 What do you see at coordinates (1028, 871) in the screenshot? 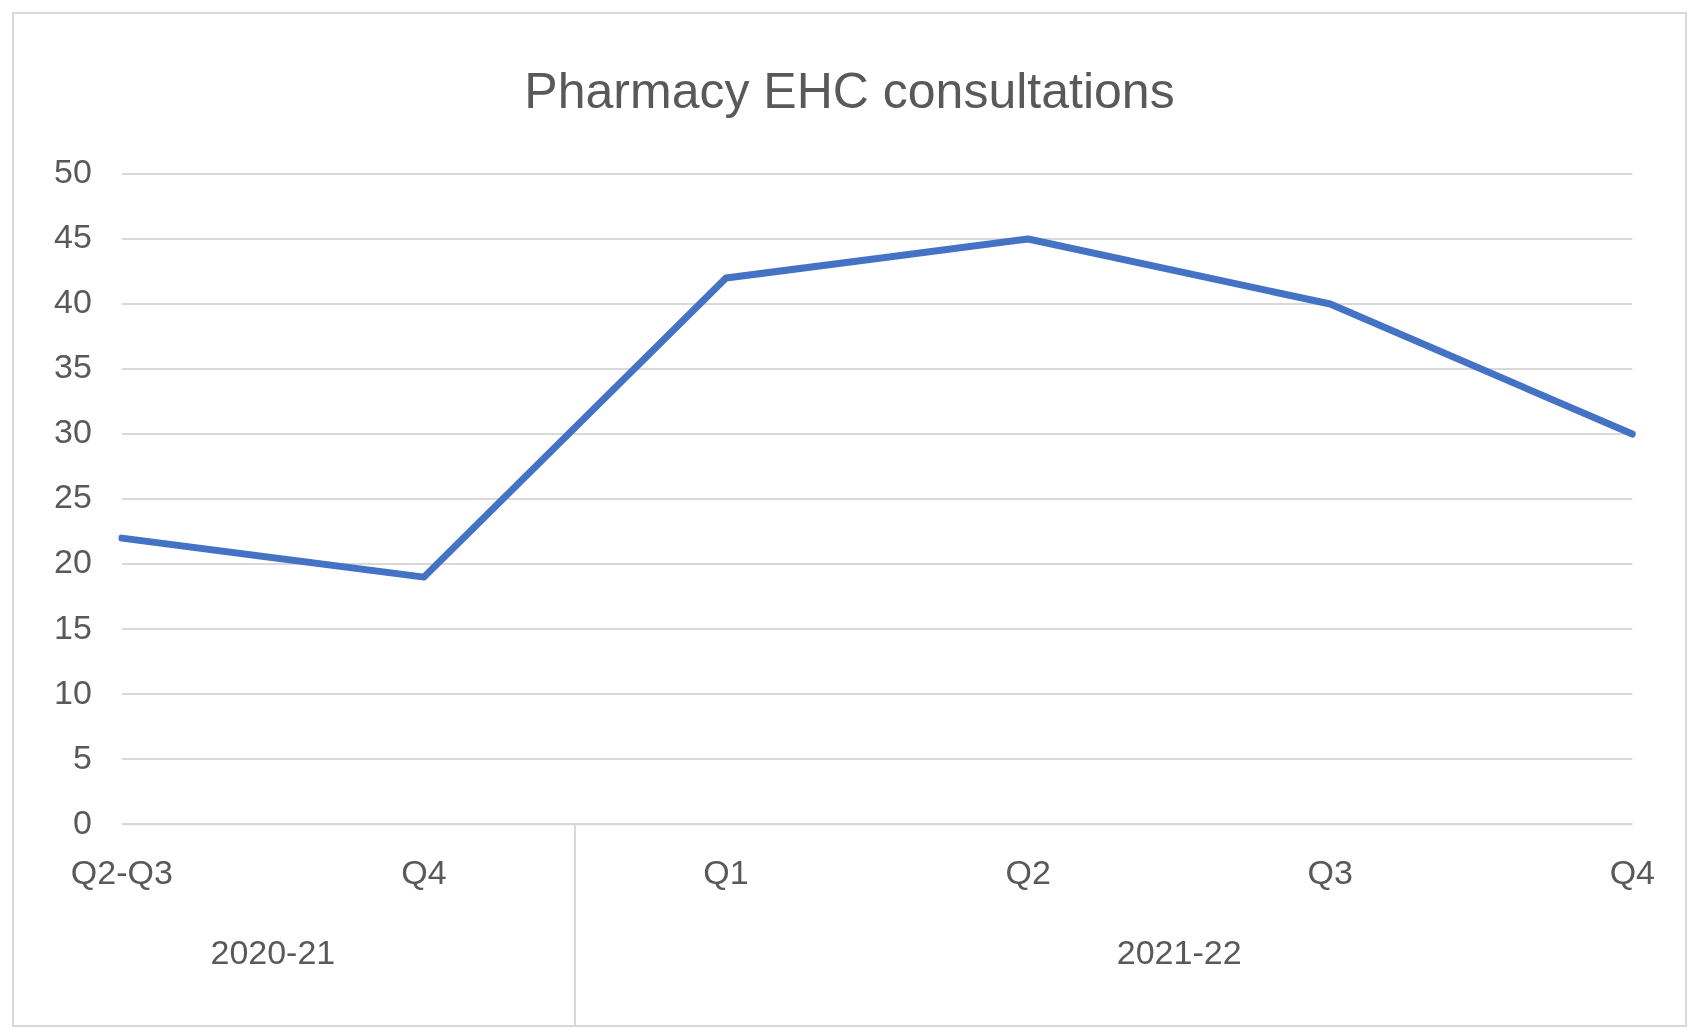
I see `x-tick-label: Q2` at bounding box center [1028, 871].